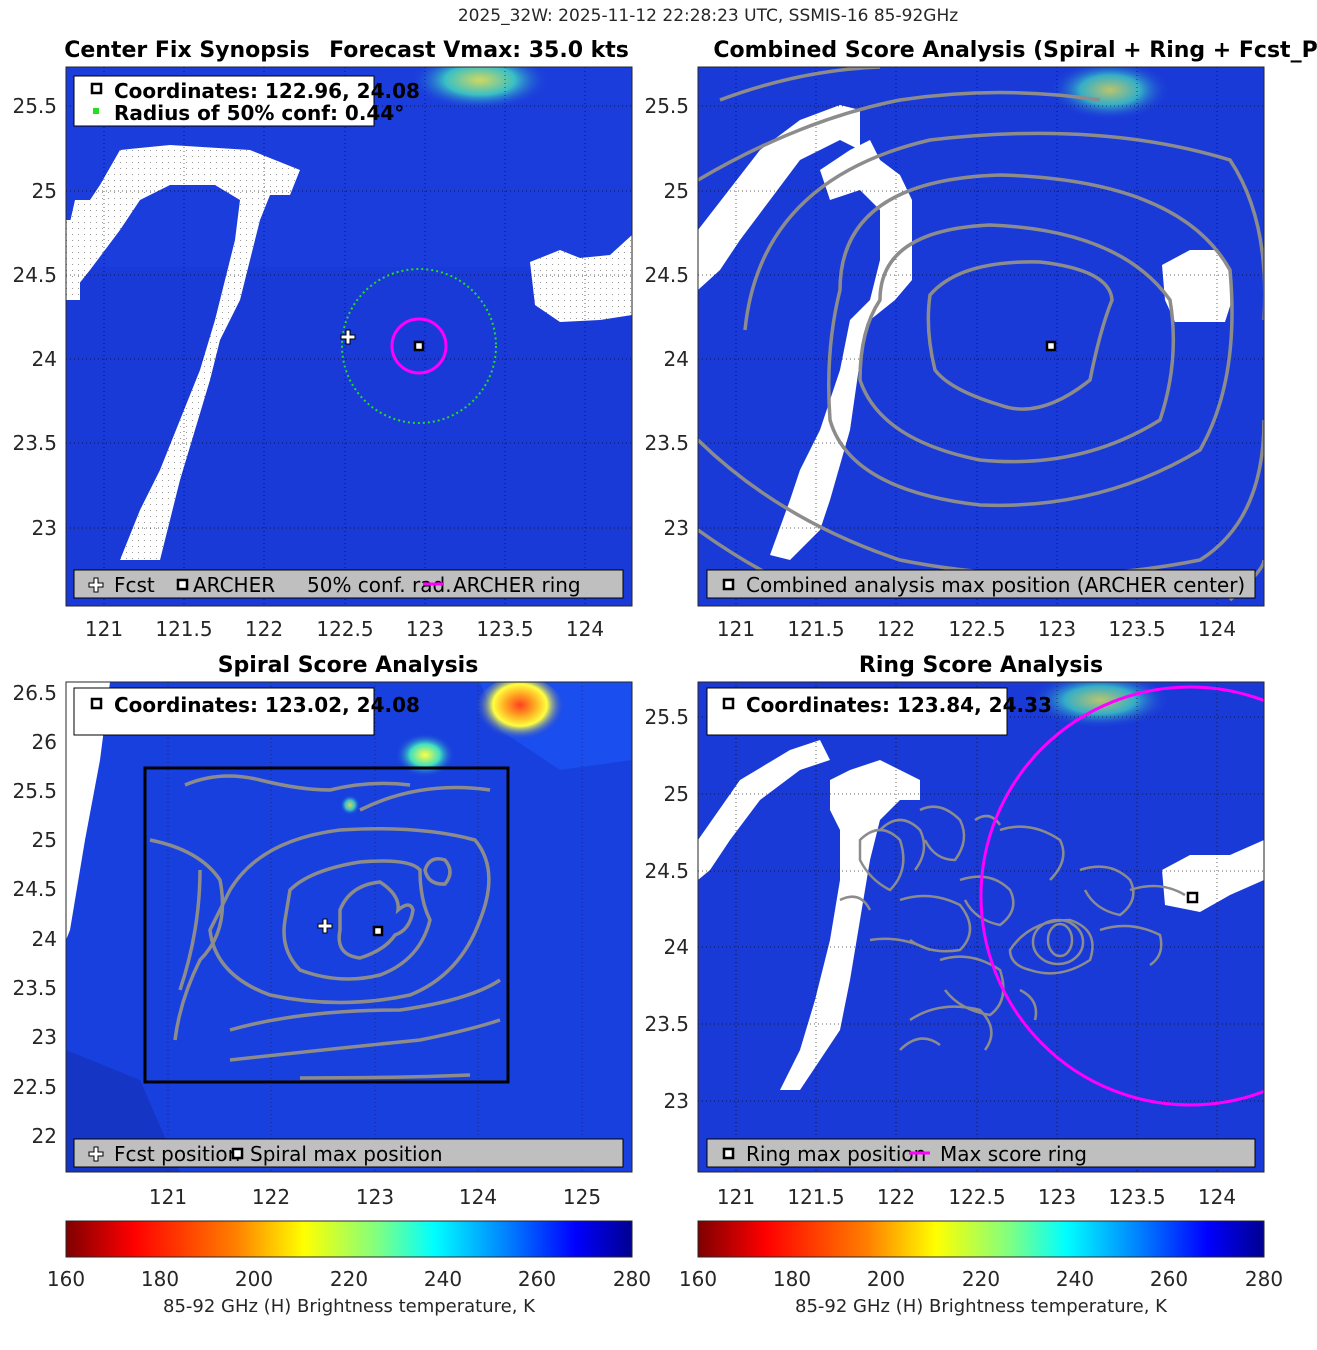  Describe the element at coordinates (836, 1154) in the screenshot. I see `ring-legend-max: Ring max position` at that location.